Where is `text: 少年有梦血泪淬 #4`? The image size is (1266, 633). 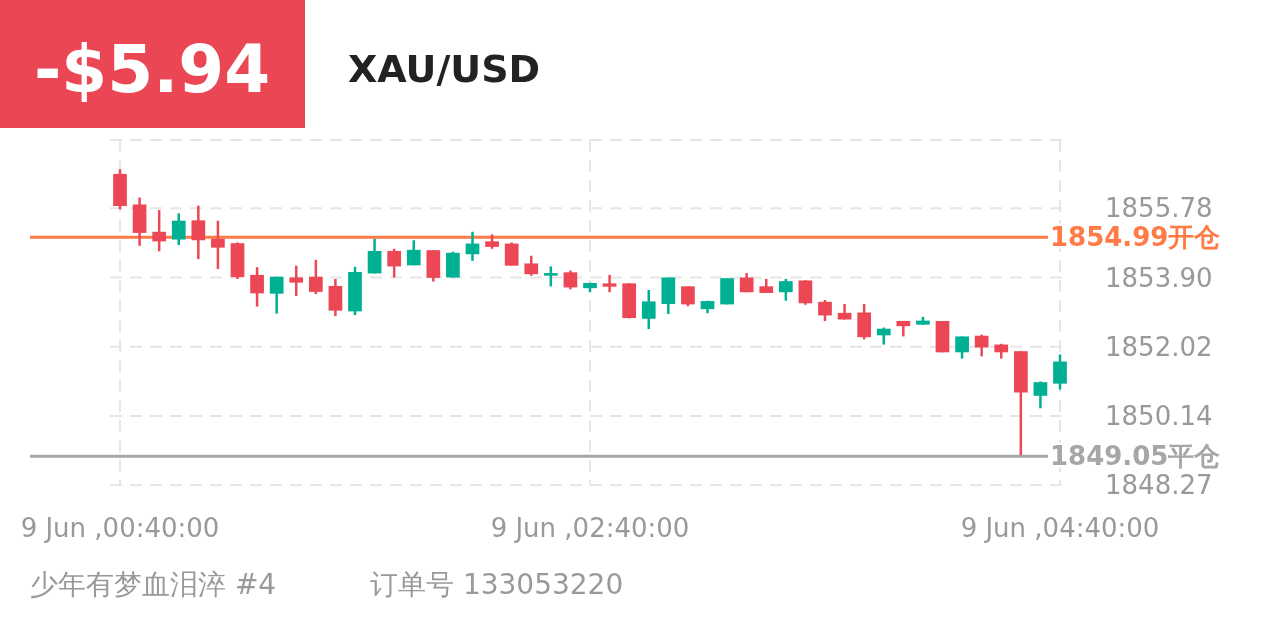 text: 少年有梦血泪淬 #4 is located at coordinates (153, 584).